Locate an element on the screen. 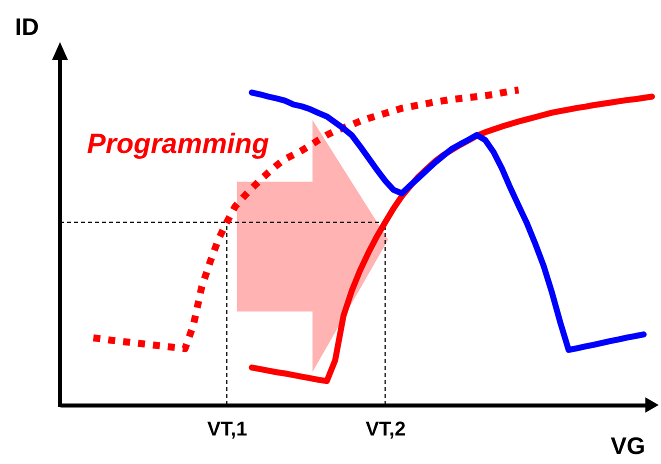  x-tick-label: VT,2 is located at coordinates (386, 429).